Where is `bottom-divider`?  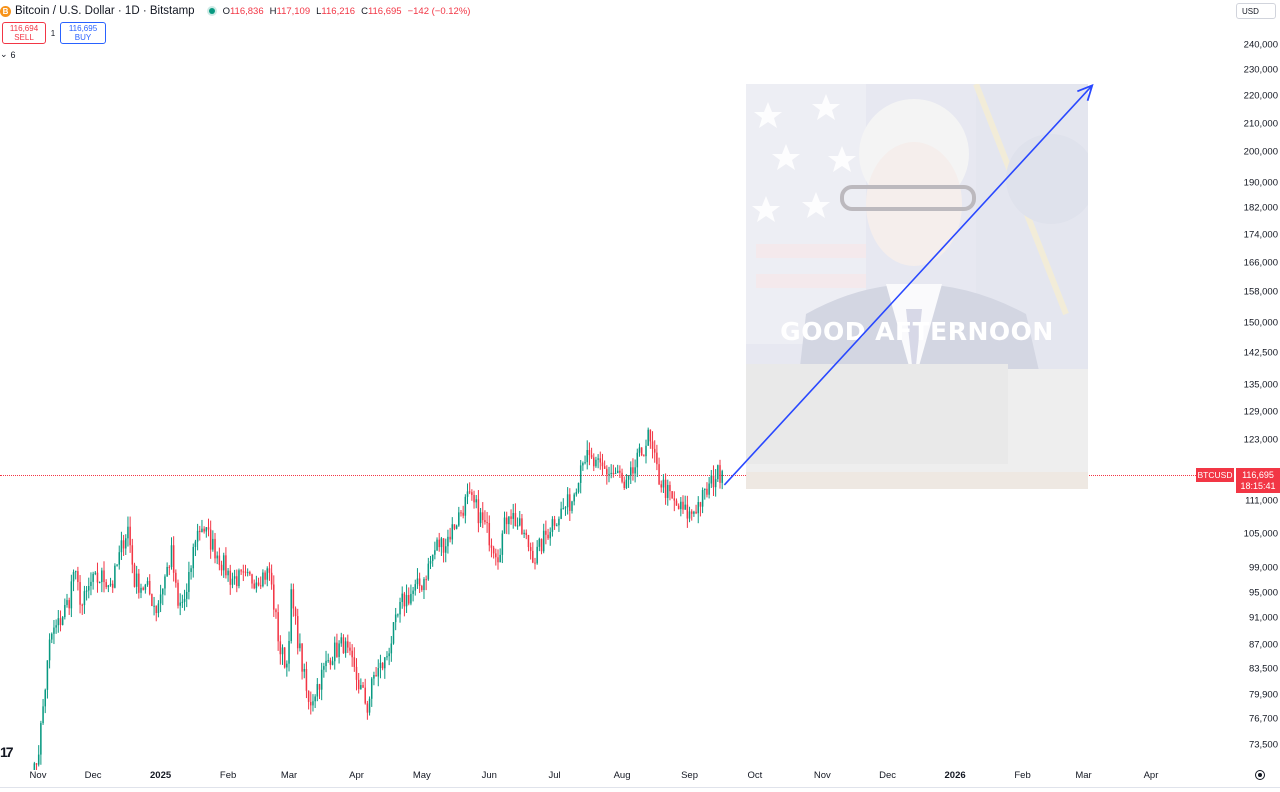
bottom-divider is located at coordinates (640, 787).